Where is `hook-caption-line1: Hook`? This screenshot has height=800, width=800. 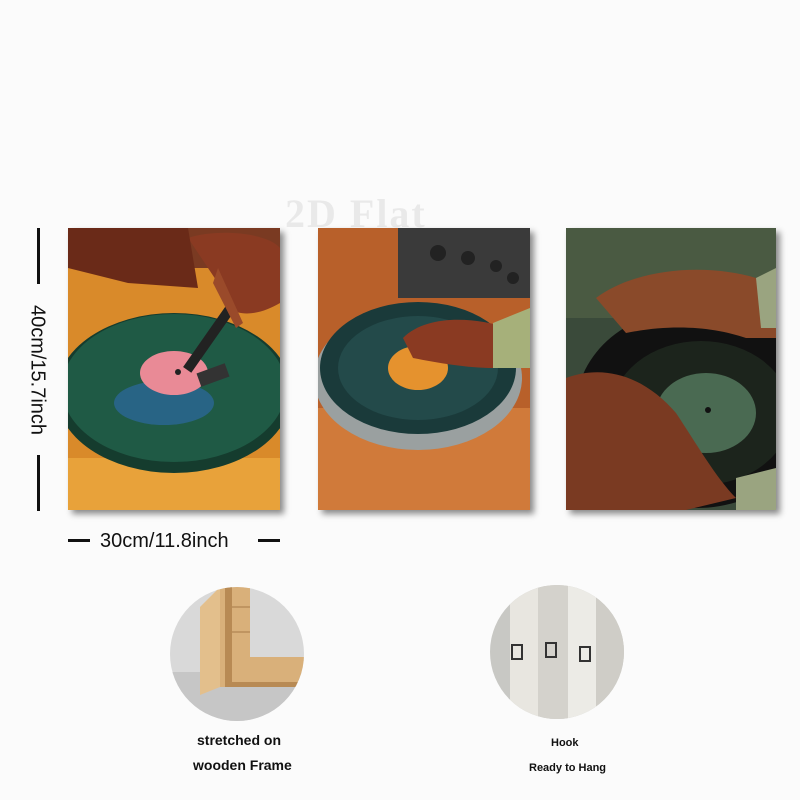 hook-caption-line1: Hook is located at coordinates (565, 743).